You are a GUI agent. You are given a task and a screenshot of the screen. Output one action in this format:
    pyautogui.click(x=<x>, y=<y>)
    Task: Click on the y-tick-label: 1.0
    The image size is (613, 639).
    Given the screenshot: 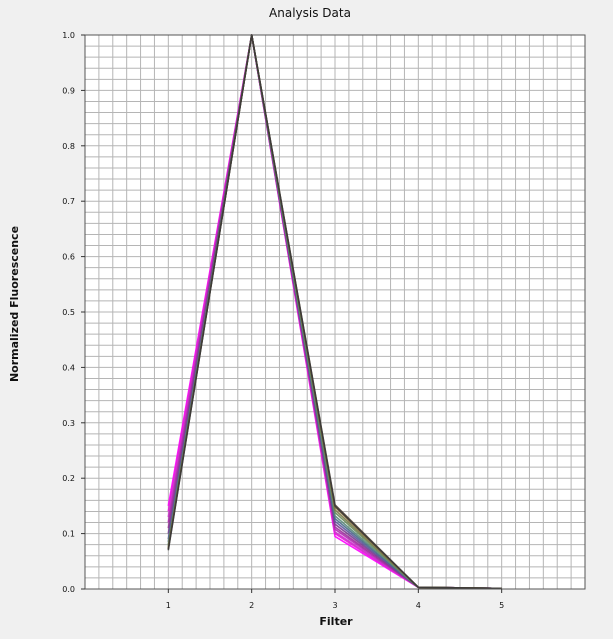 What is the action you would take?
    pyautogui.click(x=68, y=35)
    